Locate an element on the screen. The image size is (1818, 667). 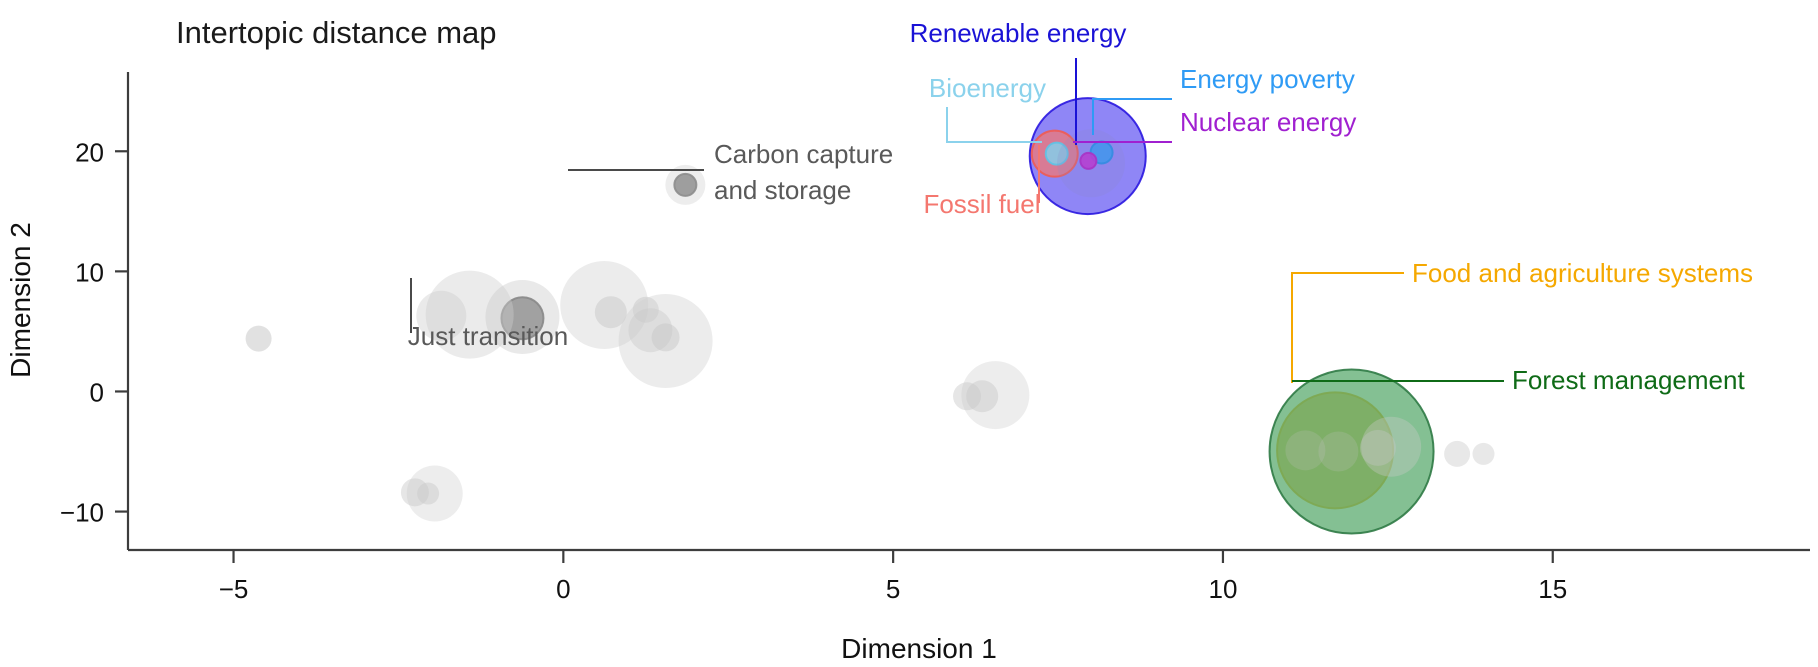
bubble-energy-cluster-halo is located at coordinates (1091, 163).